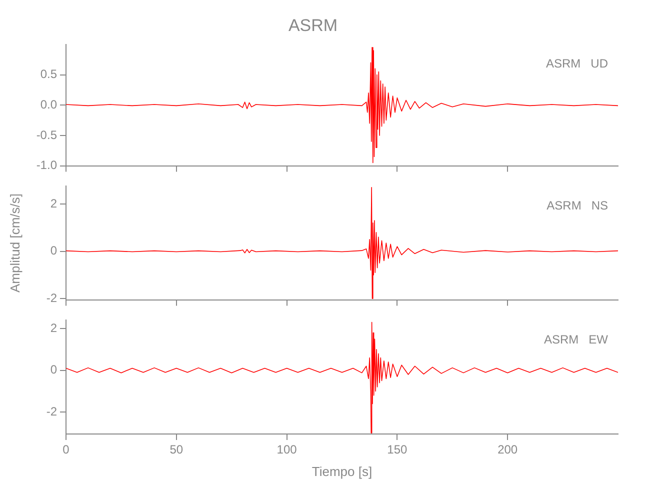  I want to click on y-tick-label: 0.0, so click(49, 104).